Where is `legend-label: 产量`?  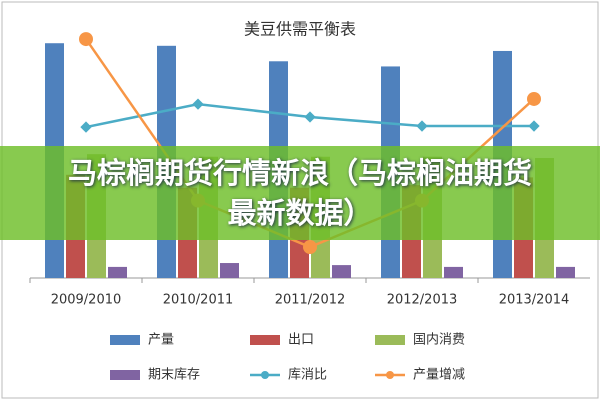 legend-label: 产量 is located at coordinates (161, 340).